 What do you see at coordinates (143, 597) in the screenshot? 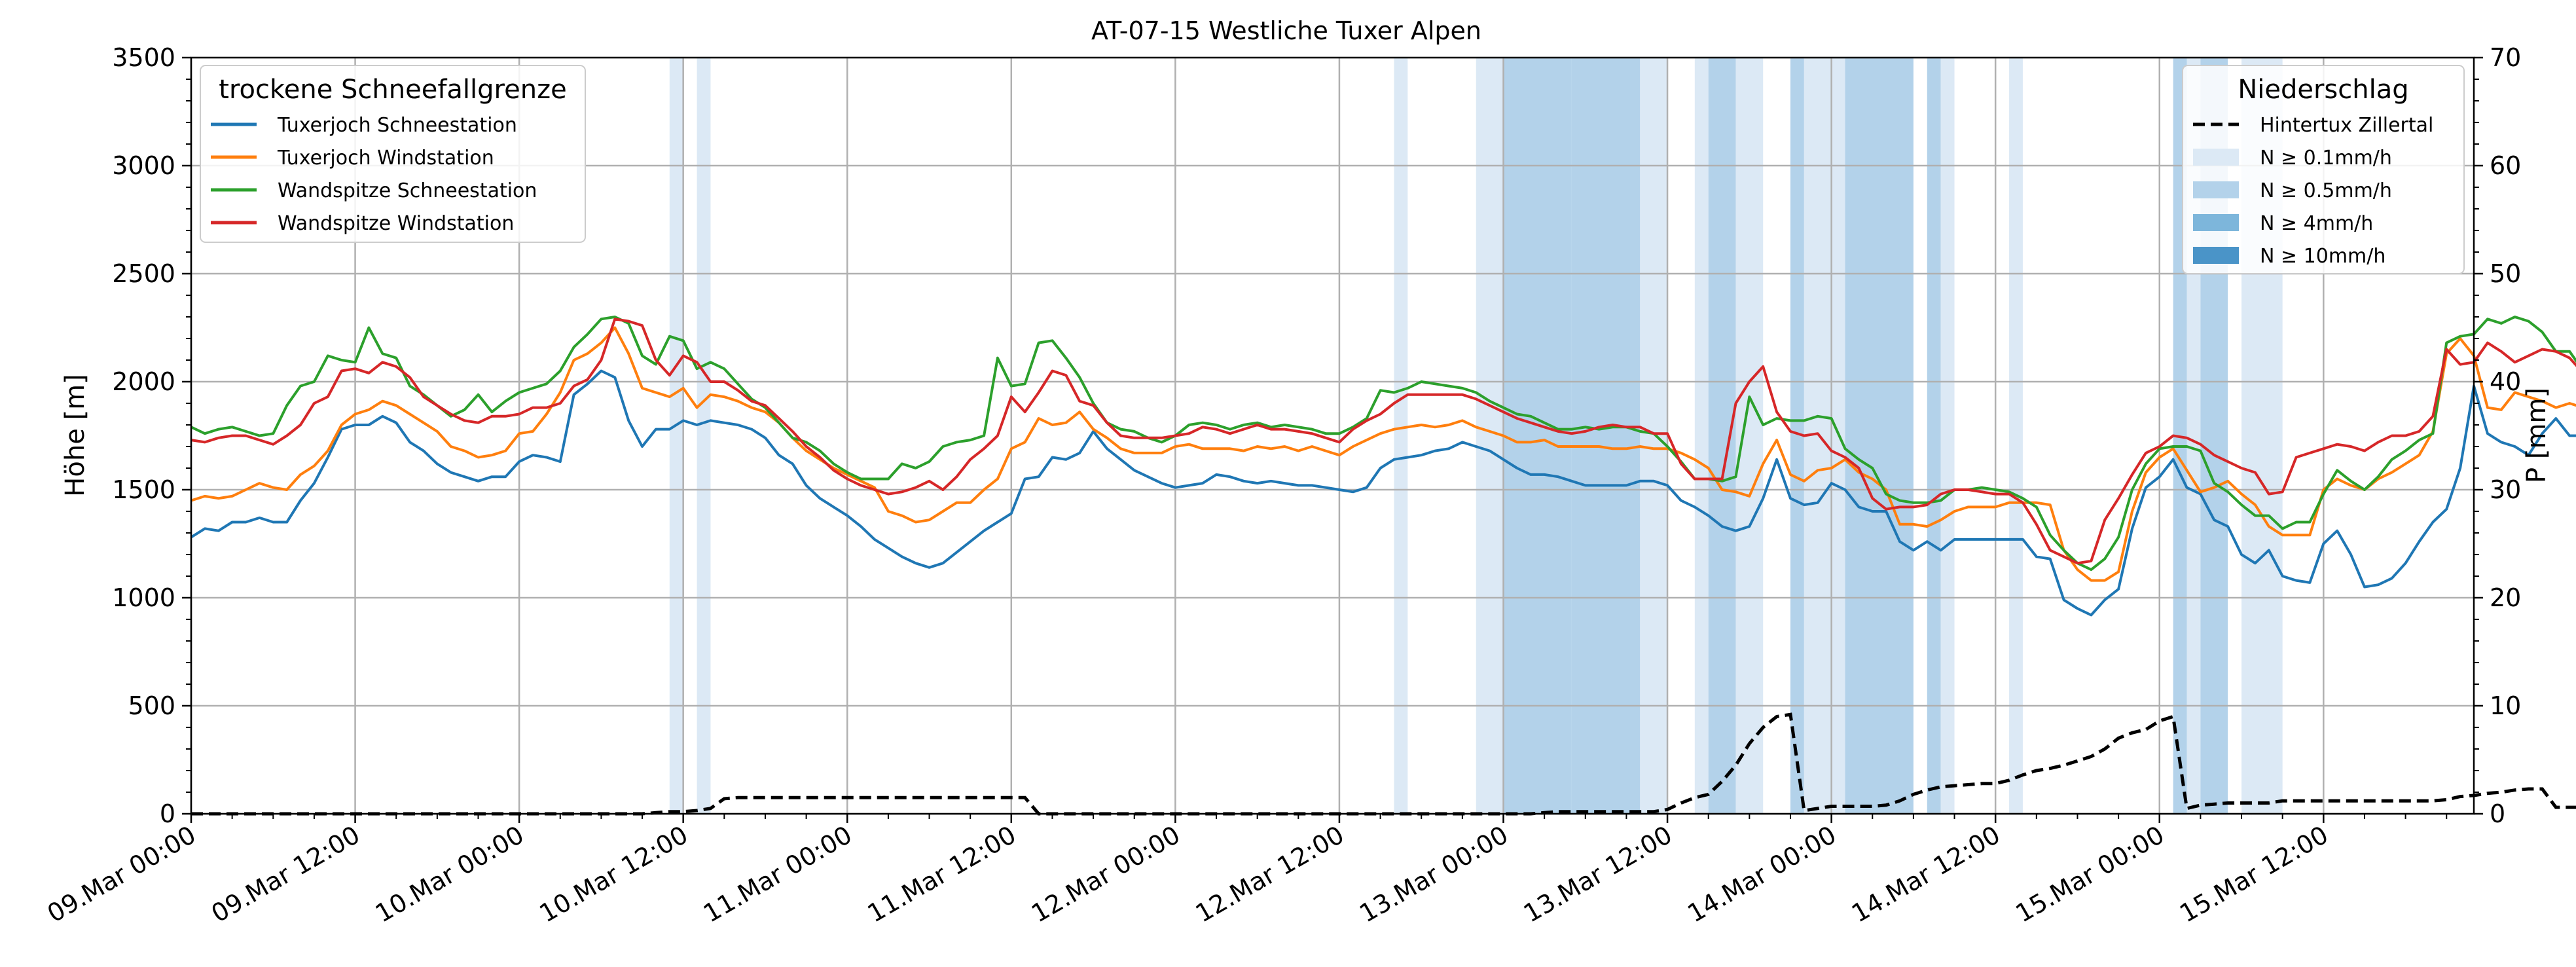
I see `y-tick-label-2: 1000` at bounding box center [143, 597].